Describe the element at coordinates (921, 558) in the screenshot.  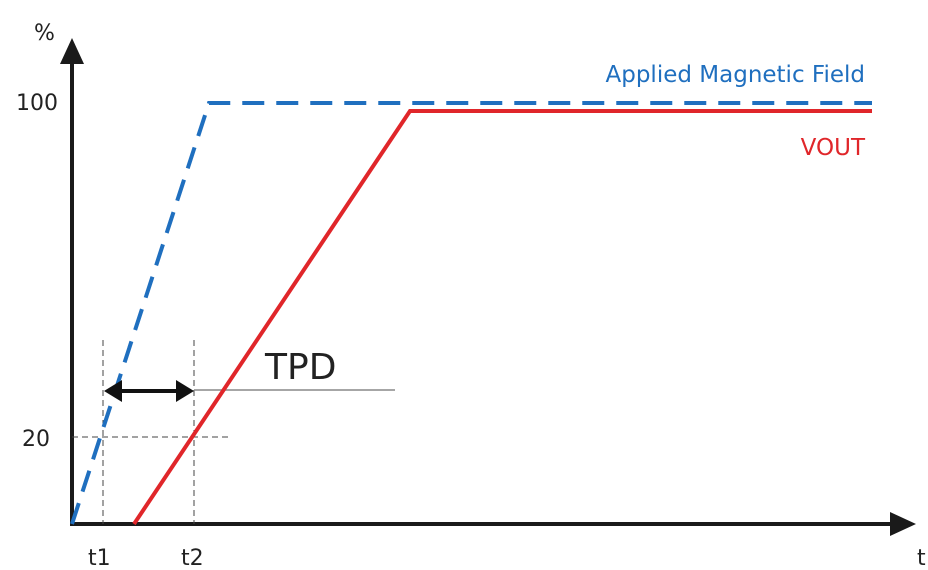
I see `x-unit-label: t` at that location.